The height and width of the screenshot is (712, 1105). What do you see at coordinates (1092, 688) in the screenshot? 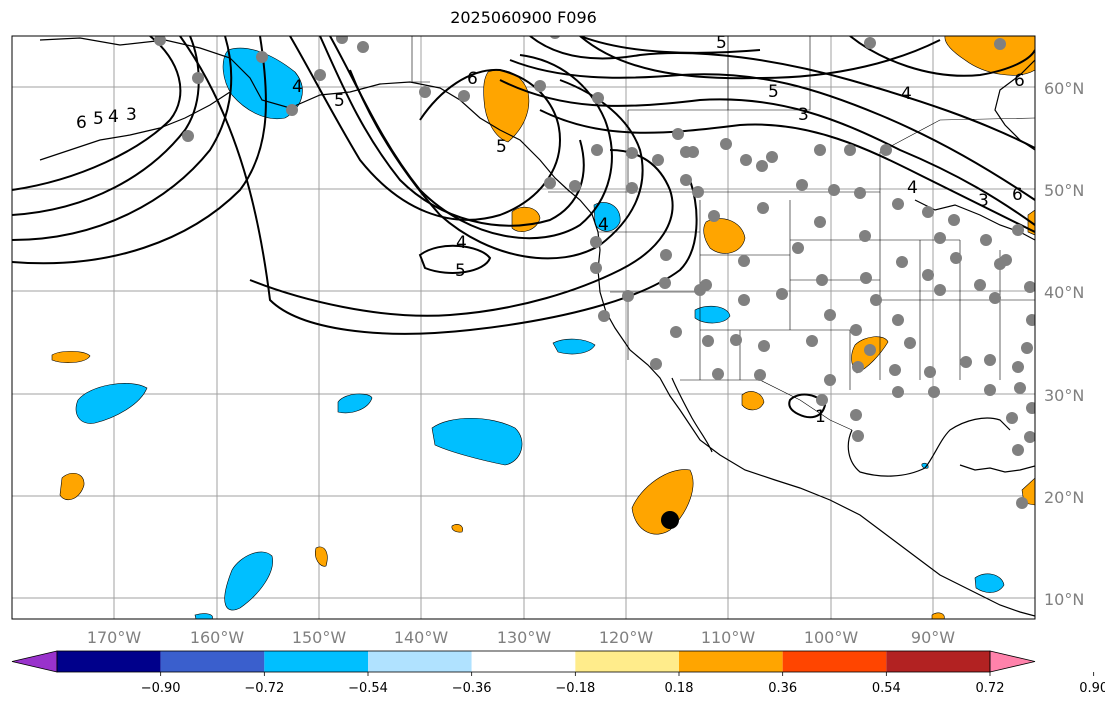
I see `colorbar-tick-label: 0.90` at bounding box center [1092, 688].